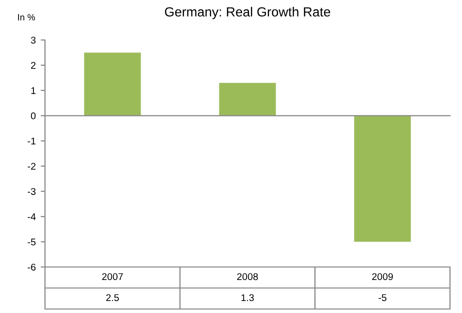 The image size is (462, 313). What do you see at coordinates (32, 191) in the screenshot?
I see `y-tick-label: -3` at bounding box center [32, 191].